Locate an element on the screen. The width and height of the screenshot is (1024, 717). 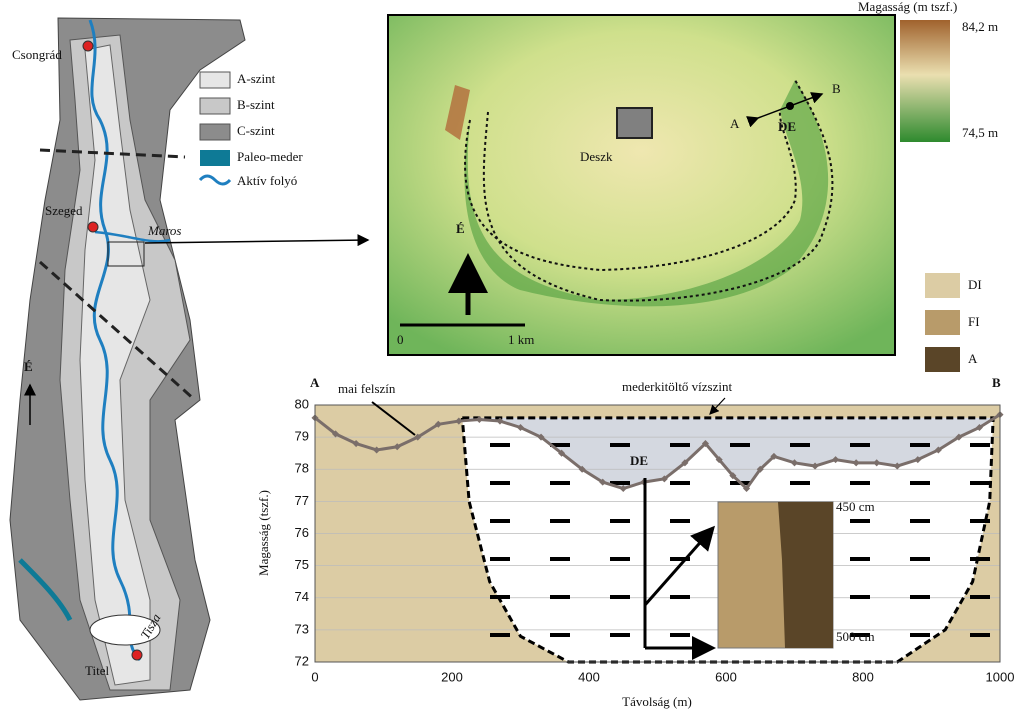
y-axis-title: Magasság (tszf.) is located at coordinates (263, 533).